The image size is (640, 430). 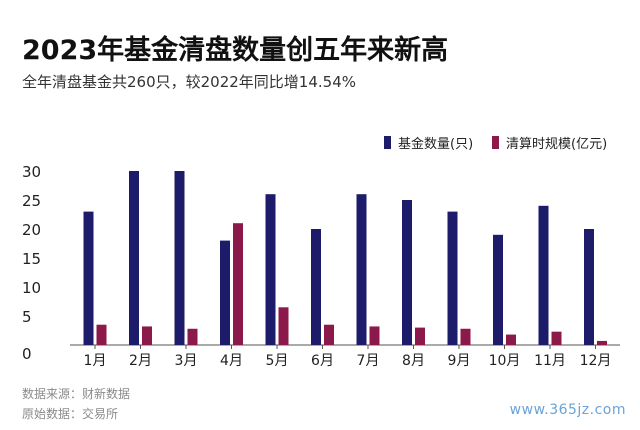 I want to click on footer-source: 数据来源：财新数据, so click(x=76, y=394).